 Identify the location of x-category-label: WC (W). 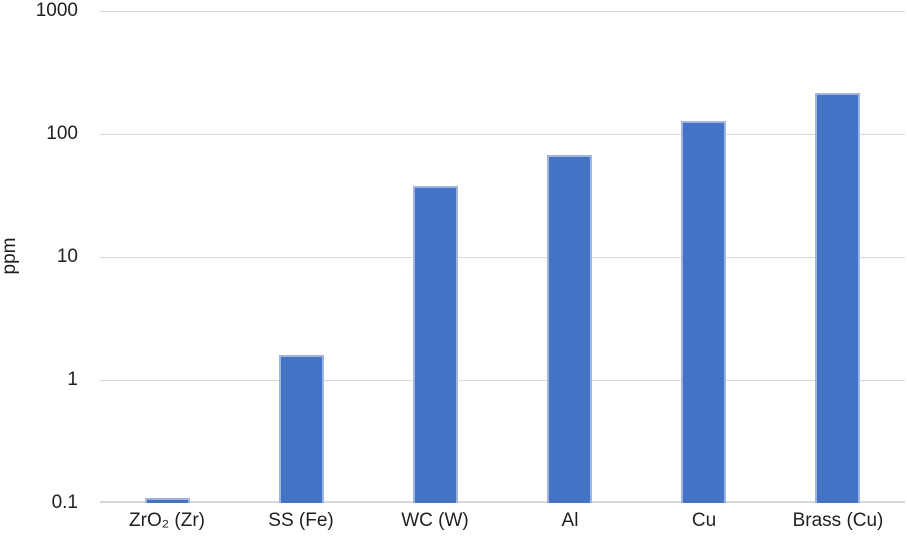
(435, 520).